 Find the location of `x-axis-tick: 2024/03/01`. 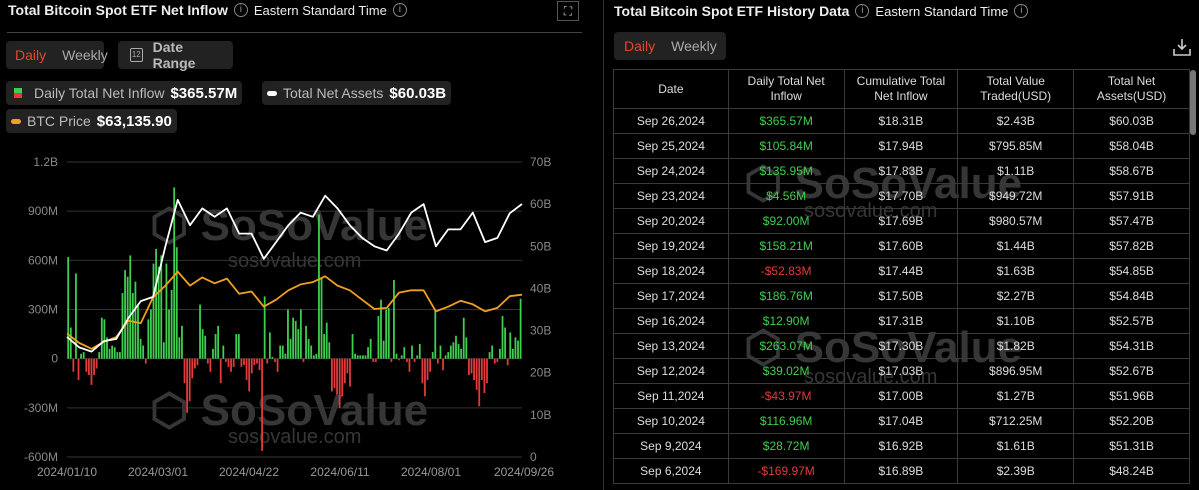

x-axis-tick: 2024/03/01 is located at coordinates (158, 472).